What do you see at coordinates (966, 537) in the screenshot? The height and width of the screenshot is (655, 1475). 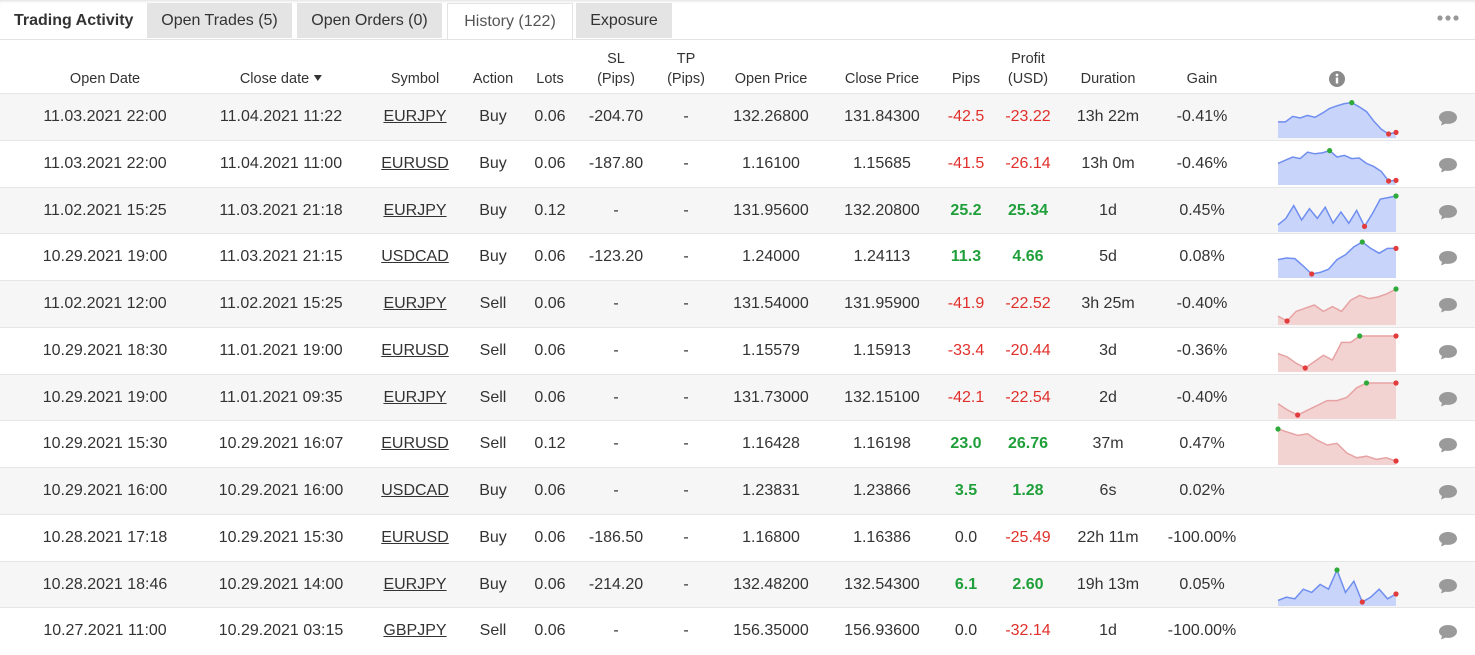 I see `cell: 0.0` at bounding box center [966, 537].